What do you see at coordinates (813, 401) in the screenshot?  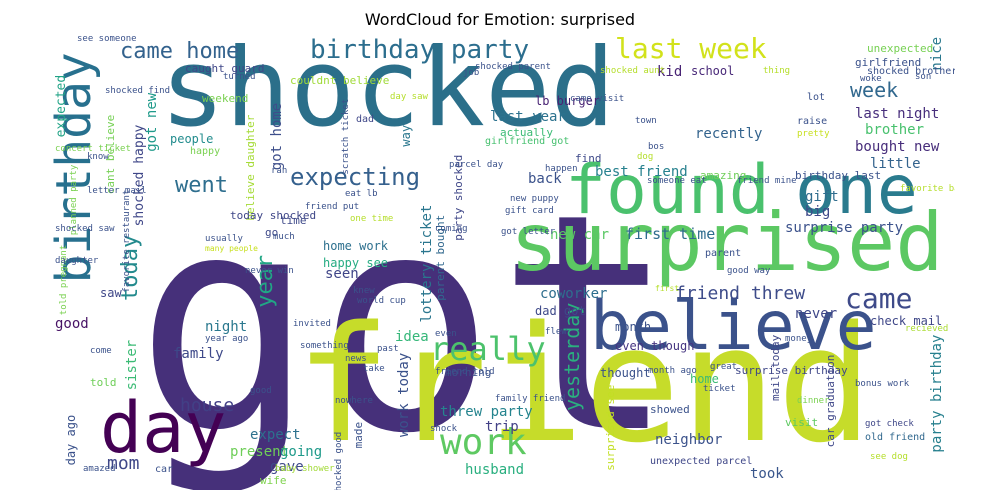 I see `word-dinner: dinner` at bounding box center [813, 401].